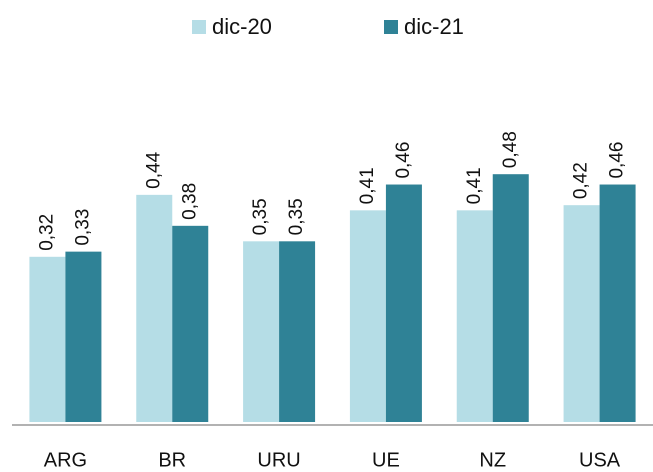  I want to click on value-label: 0,32, so click(46, 232).